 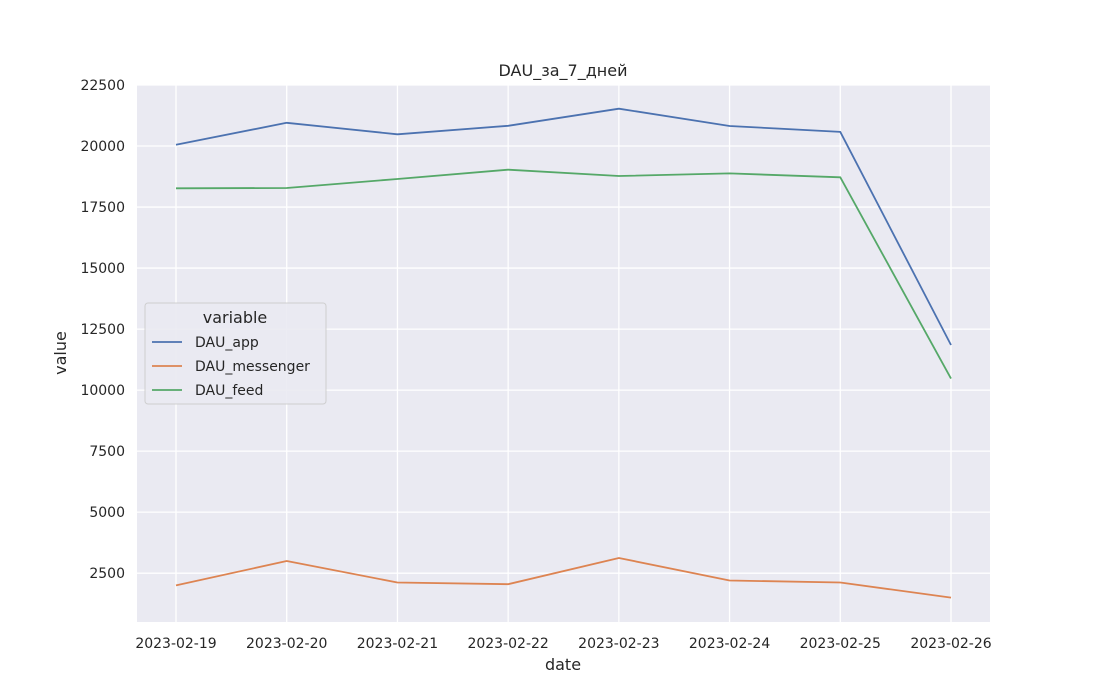 I want to click on y-tick-label: 22500, so click(x=102, y=86).